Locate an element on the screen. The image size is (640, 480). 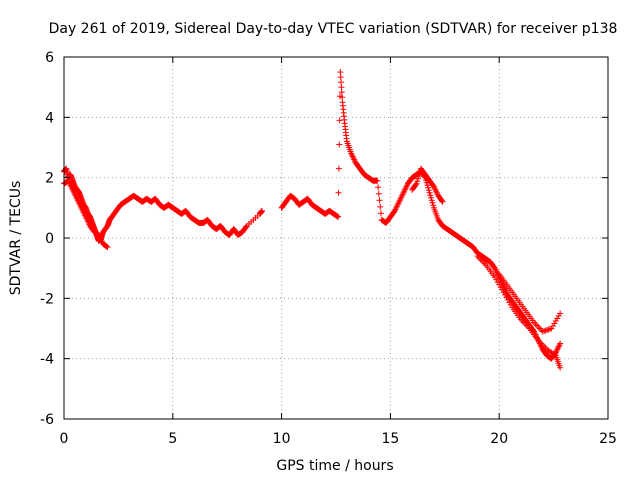
y-tick-labels: 6 4 2 0 -2 -4 -6 is located at coordinates (47, 239).